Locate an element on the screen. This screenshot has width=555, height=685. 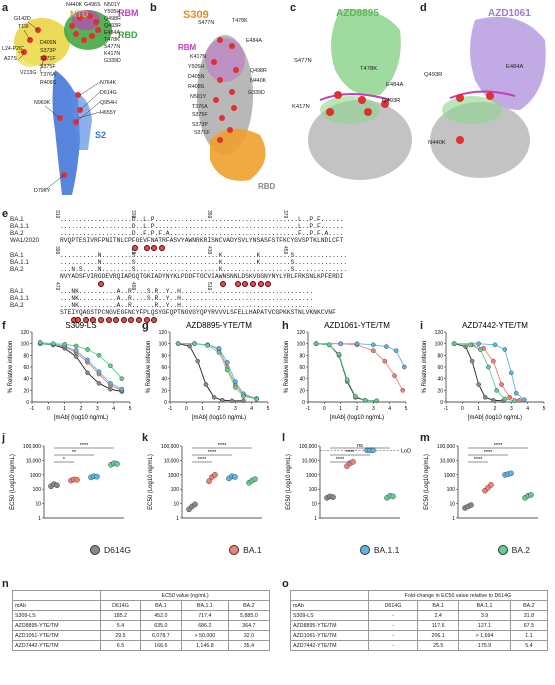
mutation-label: G496S is located at coordinates (92, 5).